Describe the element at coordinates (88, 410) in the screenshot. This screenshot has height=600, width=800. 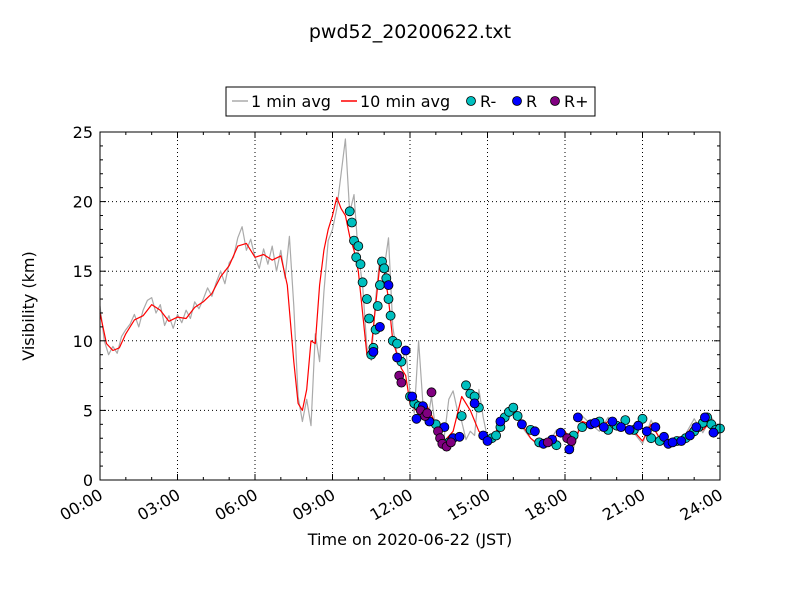
I see `y-tick-label: 5` at that location.